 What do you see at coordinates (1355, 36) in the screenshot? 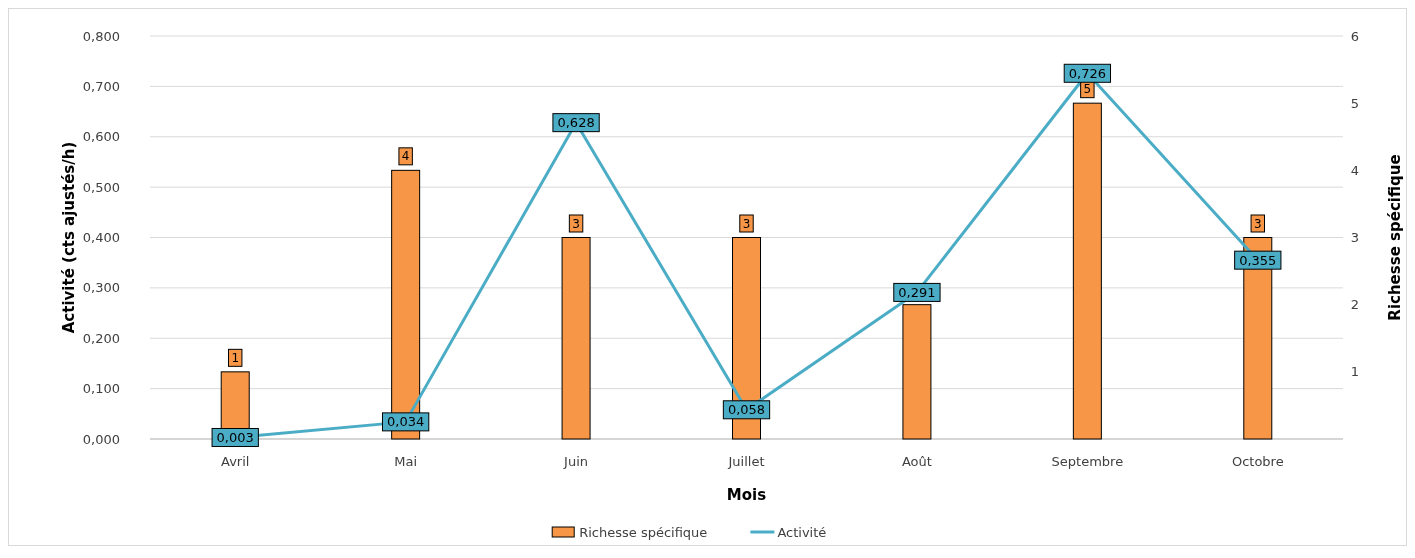
I see `y2-tick-label: 6` at bounding box center [1355, 36].